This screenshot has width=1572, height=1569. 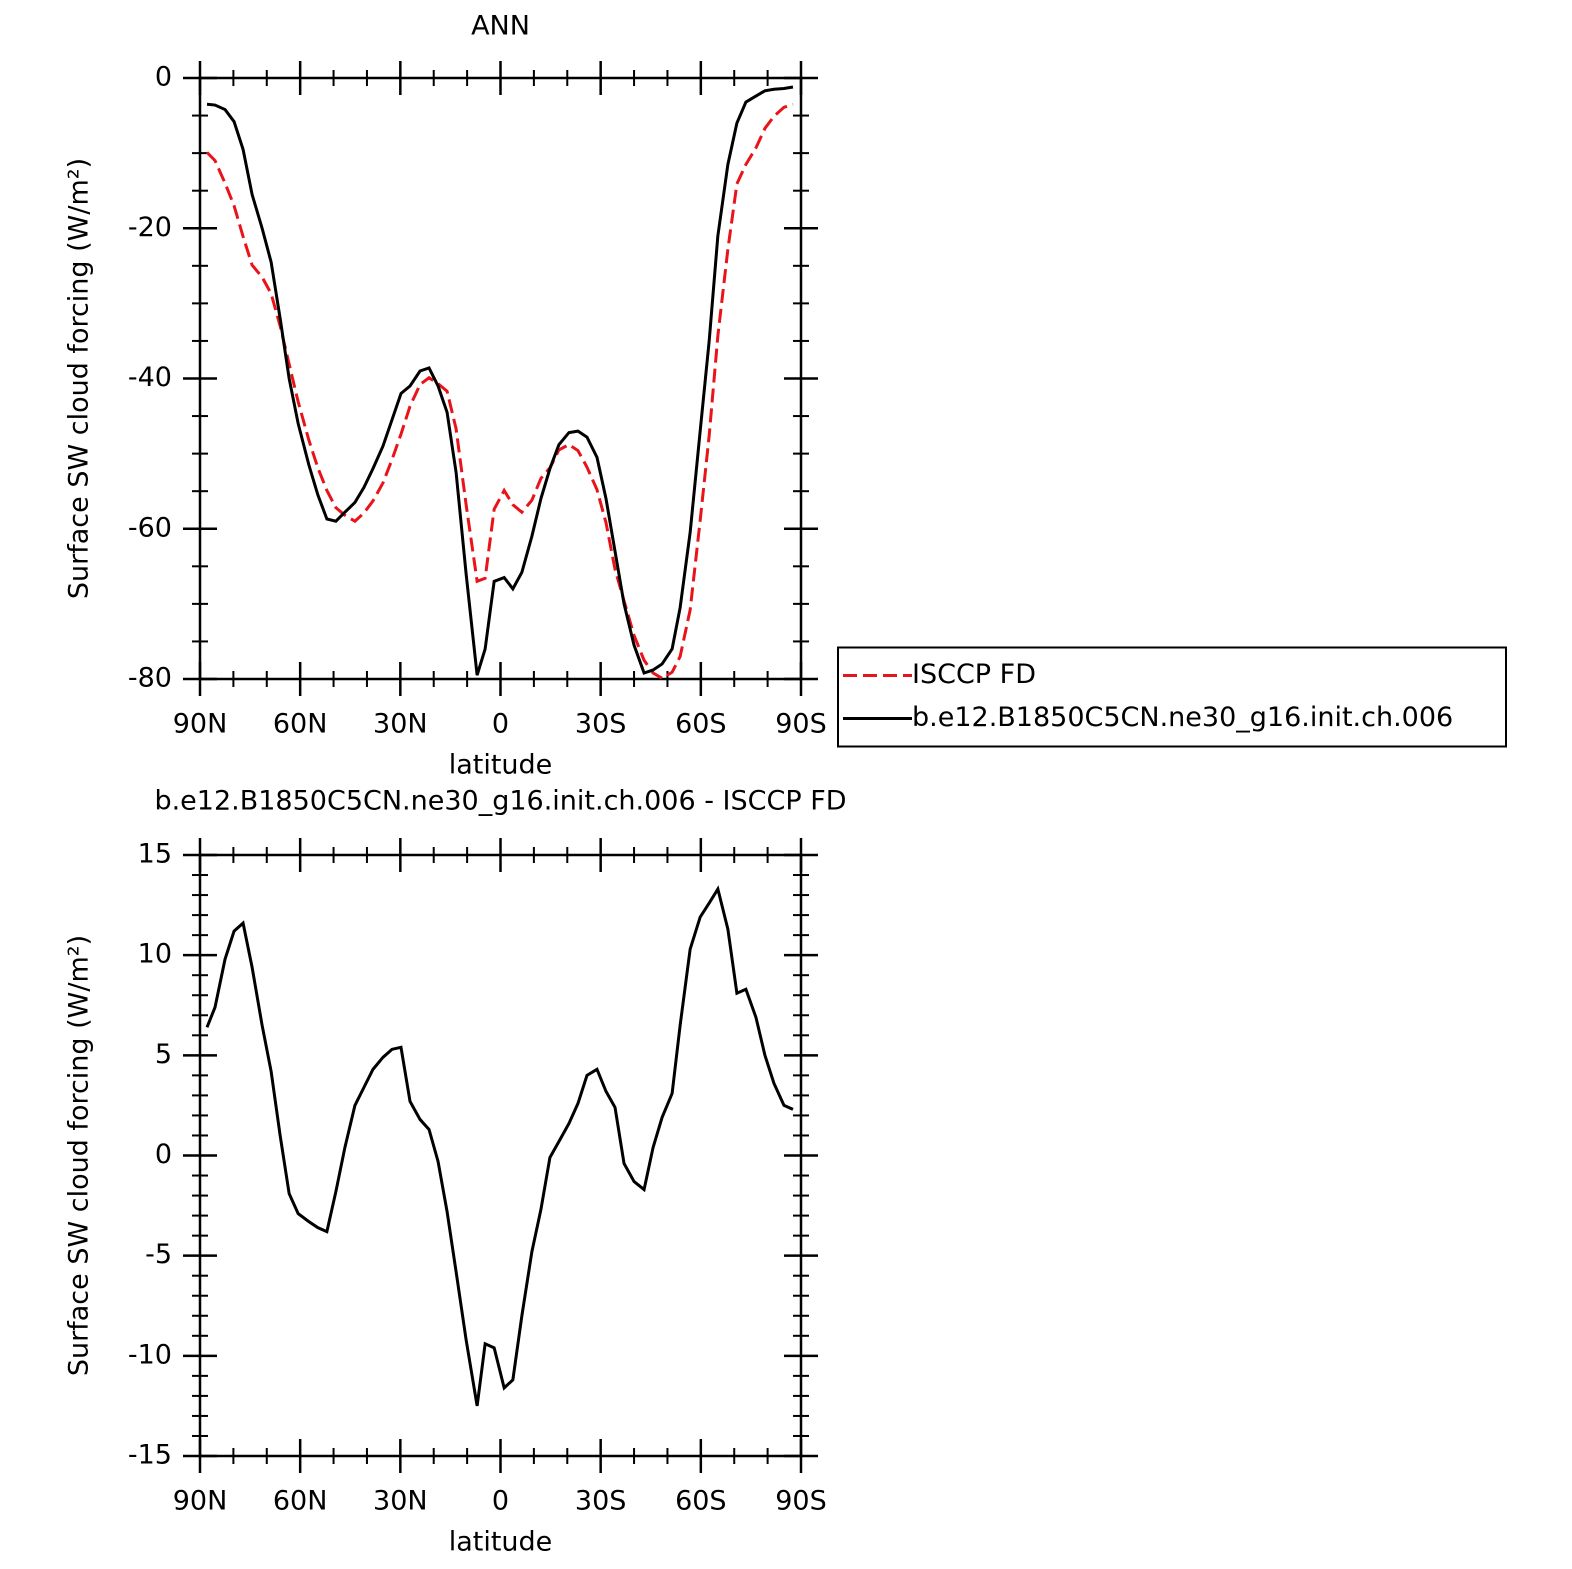 What do you see at coordinates (150, 227) in the screenshot?
I see `y-tick-label: -20` at bounding box center [150, 227].